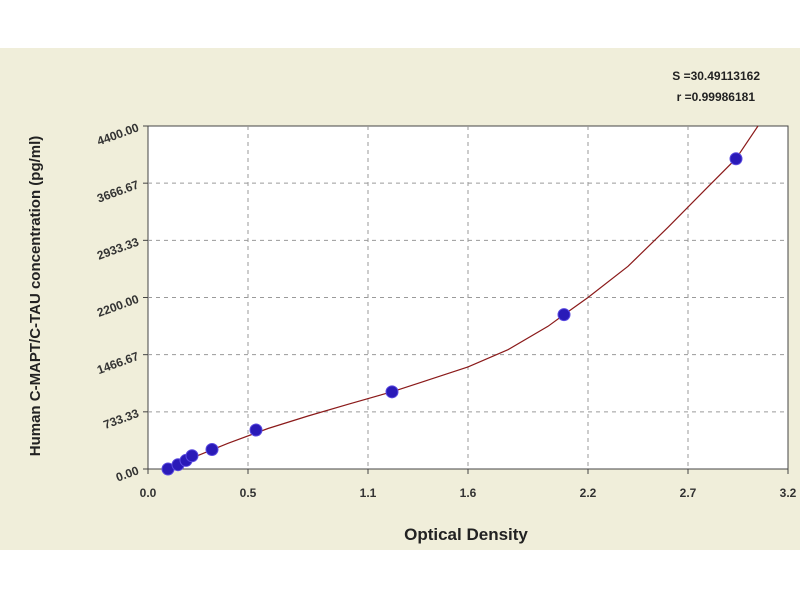  I want to click on stat-r-value: r =0.99986181, so click(716, 97).